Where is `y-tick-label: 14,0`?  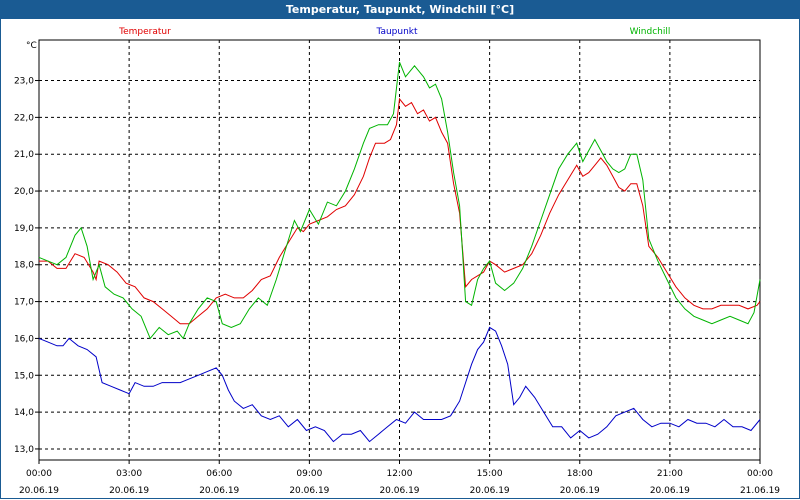 y-tick-label: 14,0 is located at coordinates (24, 413).